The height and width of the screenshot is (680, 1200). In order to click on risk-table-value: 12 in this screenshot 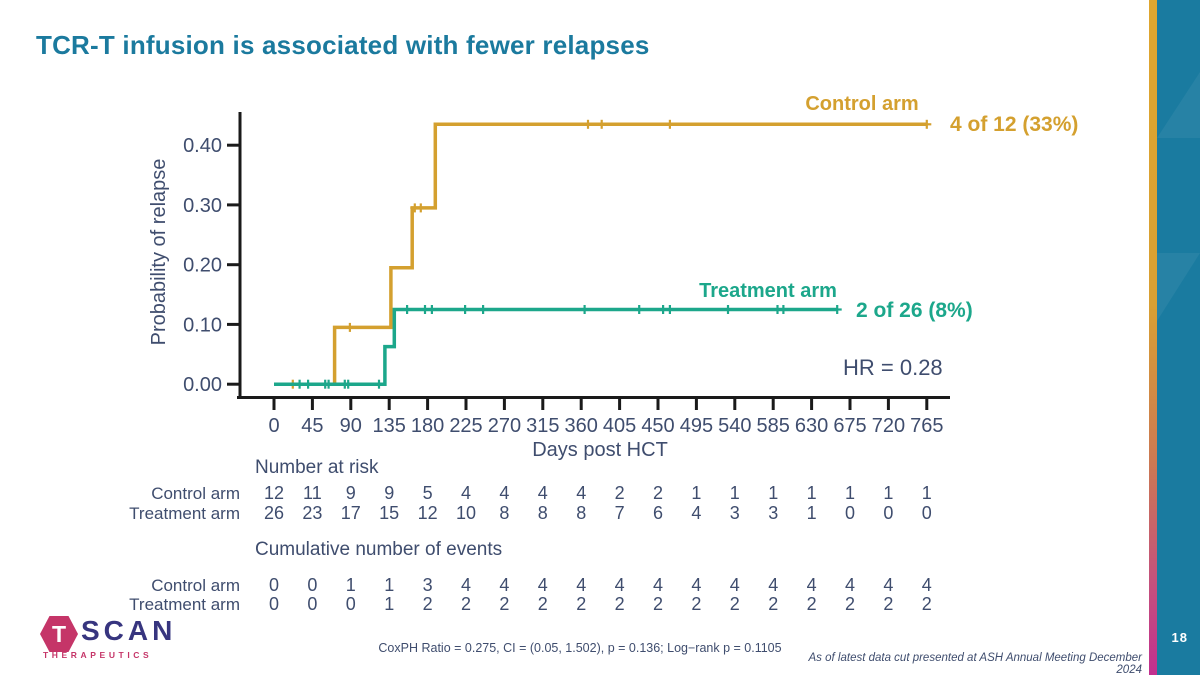, I will do `click(274, 493)`.